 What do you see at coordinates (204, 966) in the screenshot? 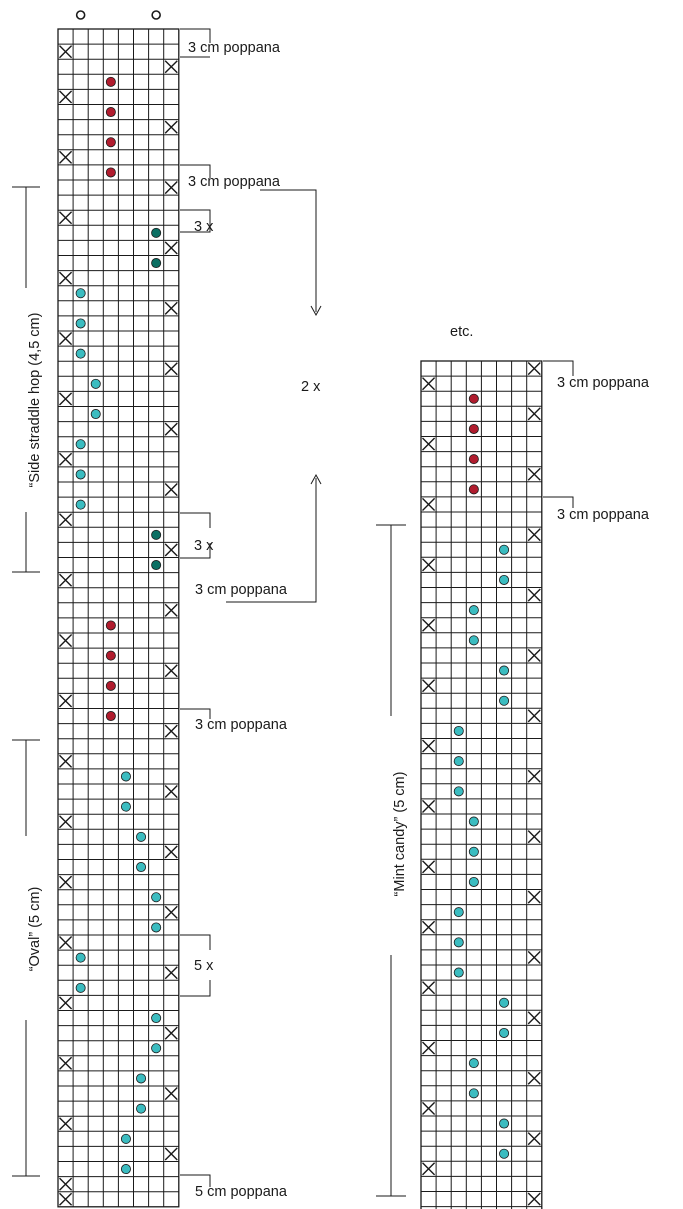
I see `repeat-label: 5 x` at bounding box center [204, 966].